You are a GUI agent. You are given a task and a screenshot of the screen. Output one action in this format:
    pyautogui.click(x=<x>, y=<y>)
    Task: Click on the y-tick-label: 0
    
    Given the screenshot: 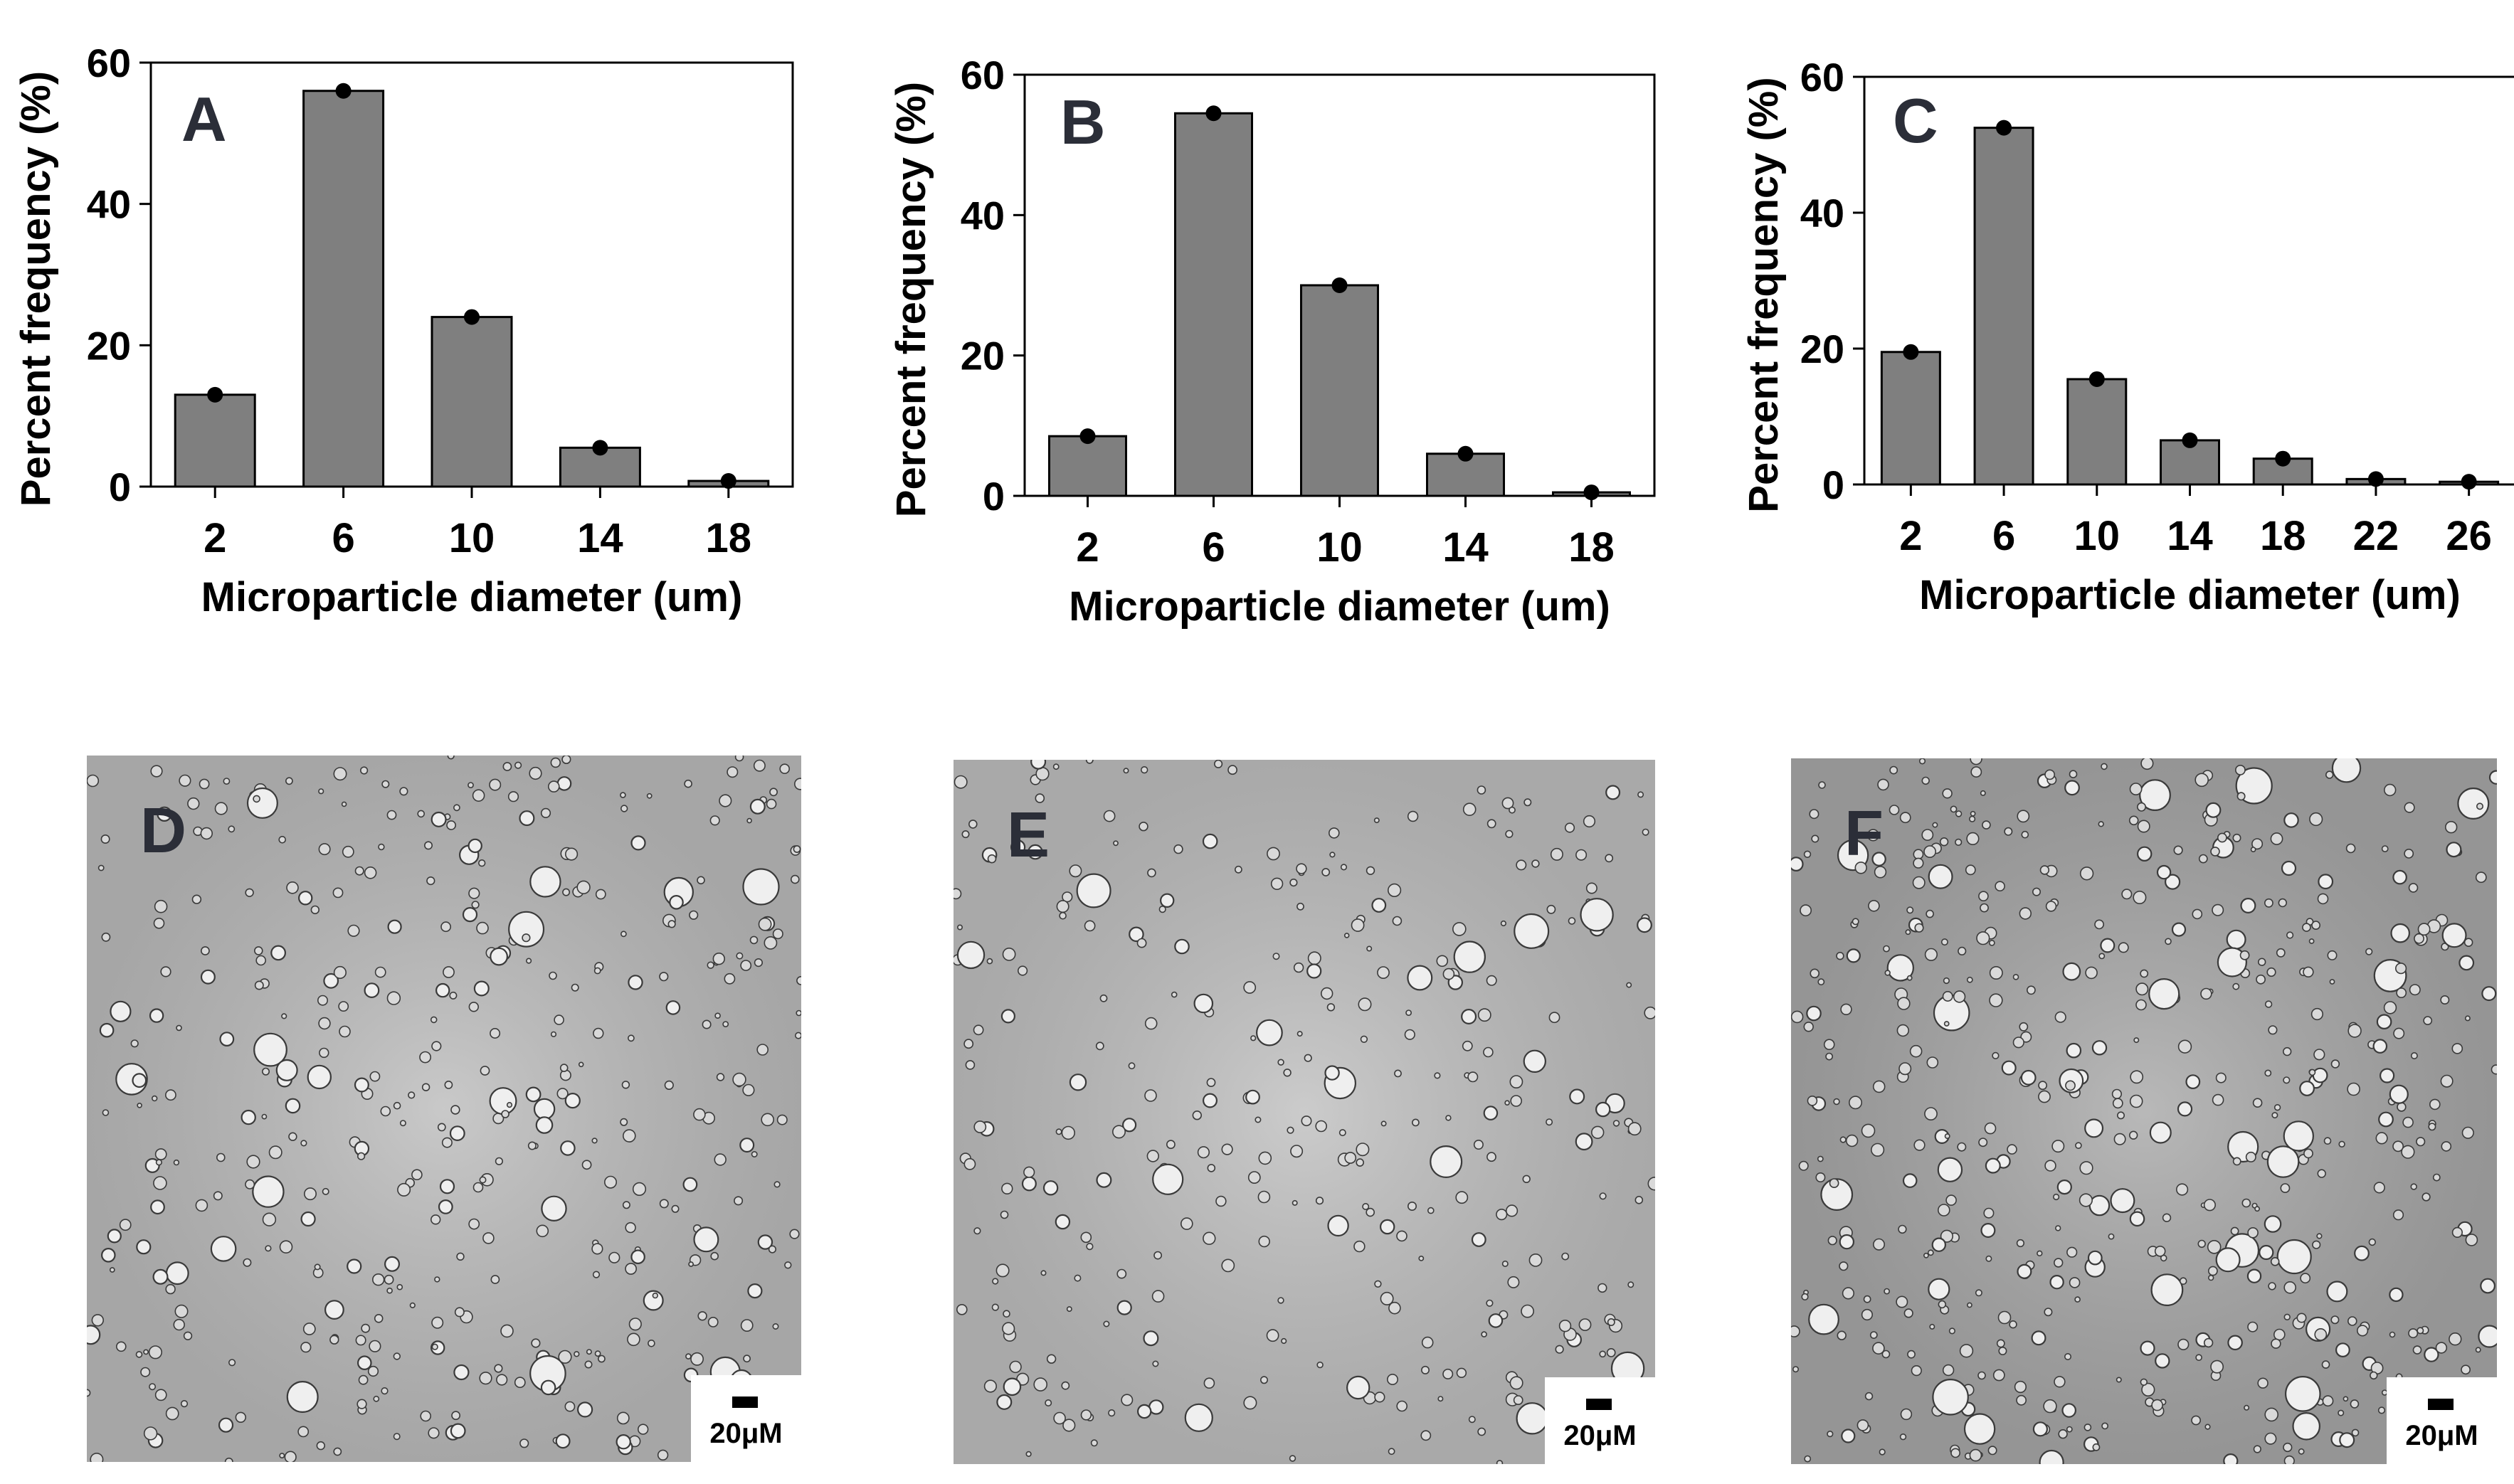 What is the action you would take?
    pyautogui.click(x=994, y=496)
    